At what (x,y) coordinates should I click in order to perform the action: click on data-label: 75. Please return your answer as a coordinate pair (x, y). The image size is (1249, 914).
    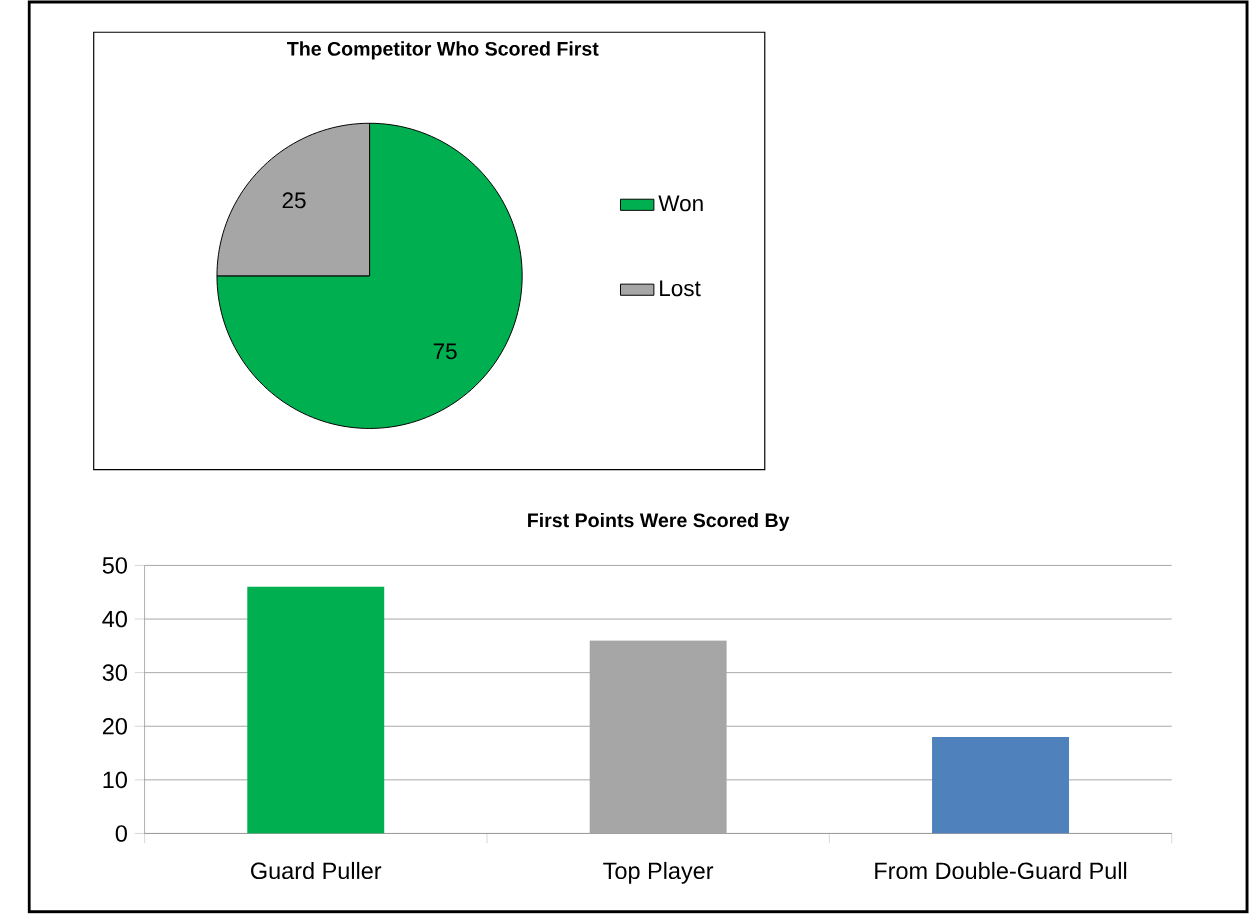
    Looking at the image, I should click on (445, 351).